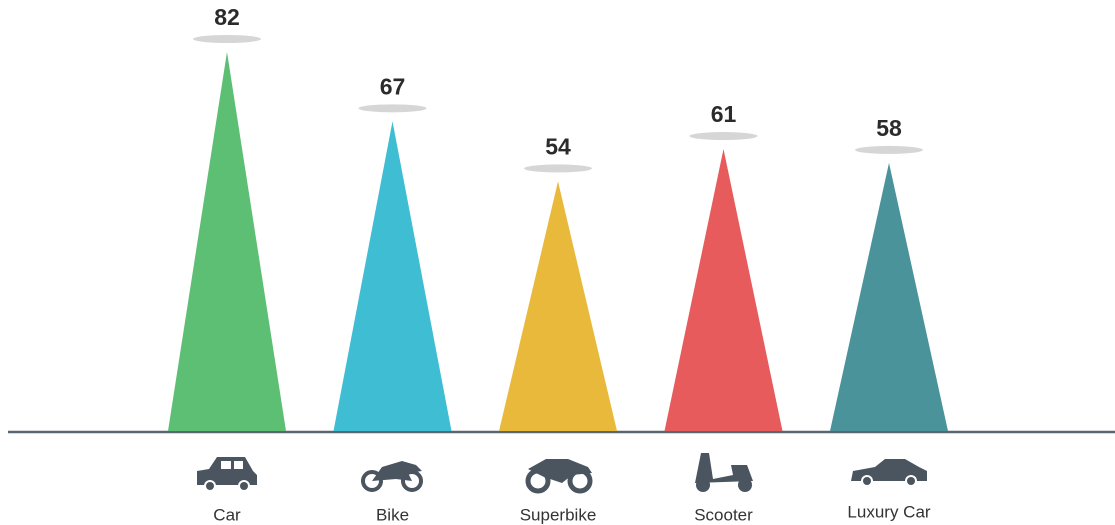 This screenshot has height=525, width=1115. I want to click on category-label: Bike, so click(392, 514).